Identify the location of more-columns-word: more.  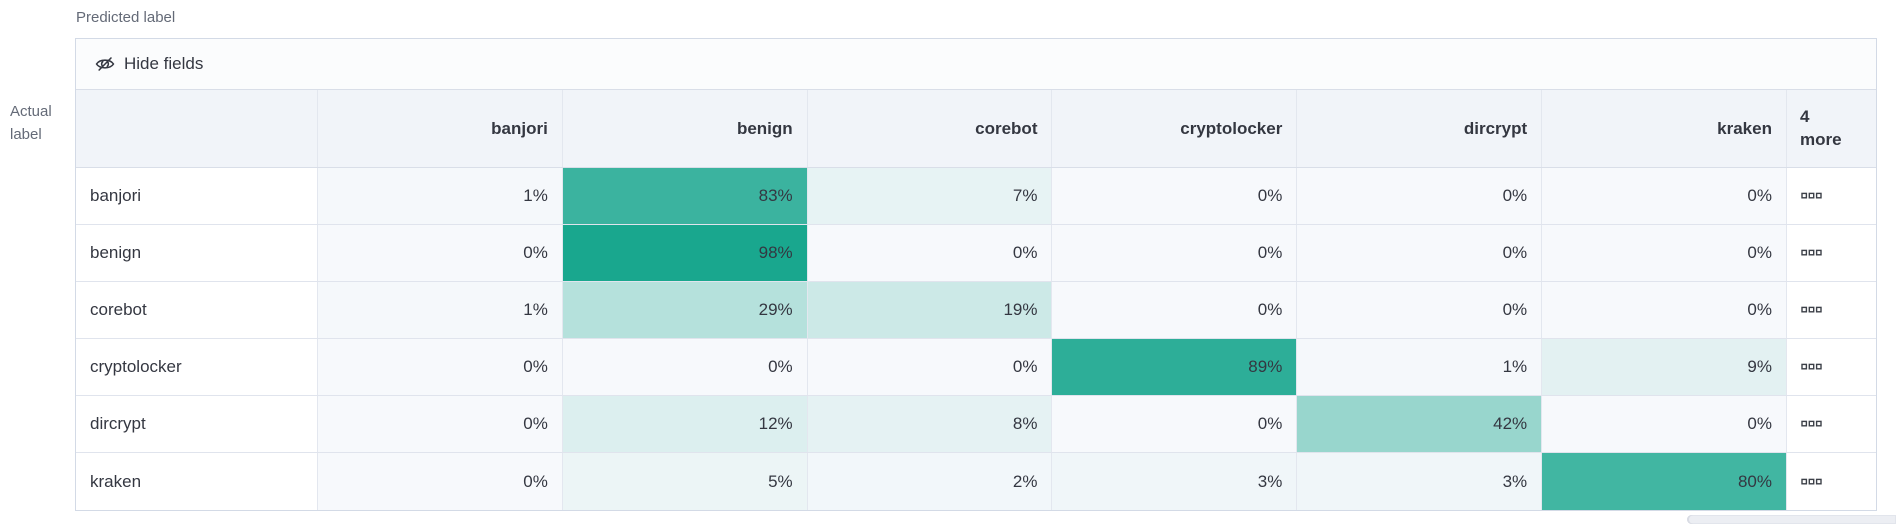
(1820, 139).